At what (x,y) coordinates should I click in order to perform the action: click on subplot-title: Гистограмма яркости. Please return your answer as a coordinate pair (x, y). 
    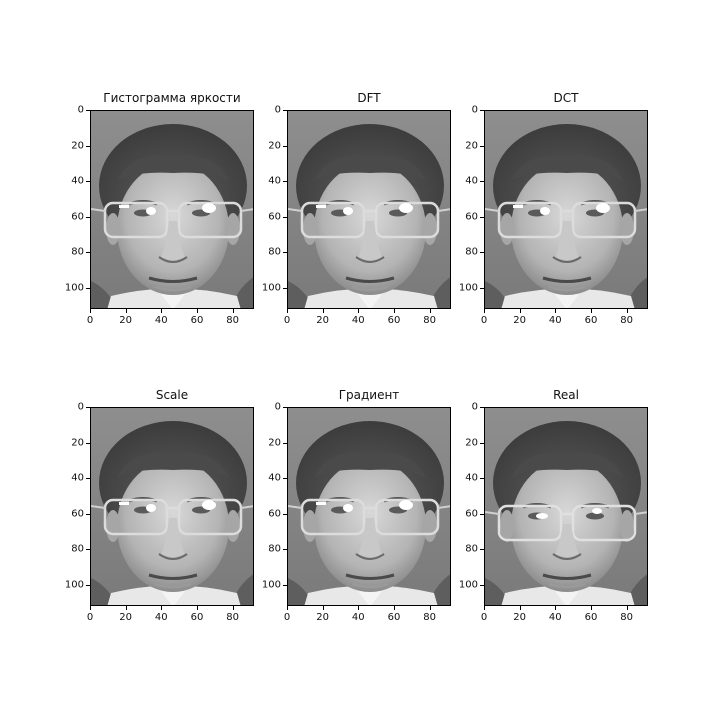
    Looking at the image, I should click on (172, 98).